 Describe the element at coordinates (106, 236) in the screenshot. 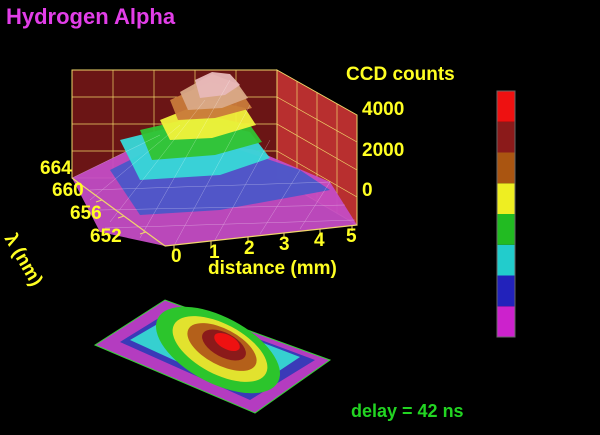

I see `y-tick-label: 652` at that location.